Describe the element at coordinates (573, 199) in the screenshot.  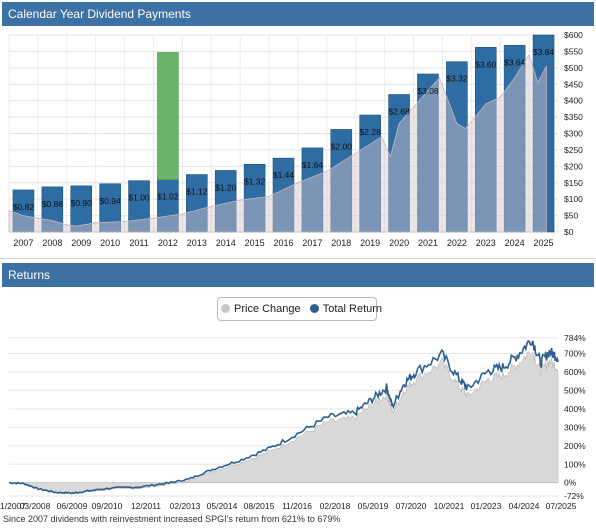
I see `dividend-y-tick-label: $100` at that location.